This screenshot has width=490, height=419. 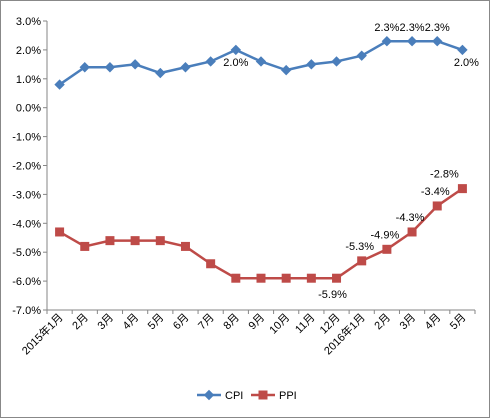 What do you see at coordinates (332, 295) in the screenshot?
I see `ppi-data-label: -5.9%` at bounding box center [332, 295].